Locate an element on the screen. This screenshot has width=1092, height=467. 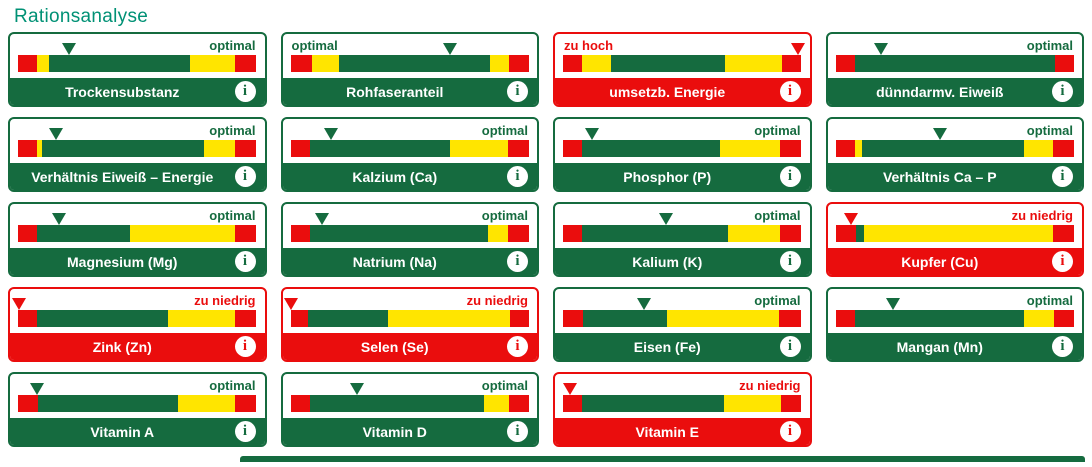
nutrient-name: Rohfaseranteil is located at coordinates (395, 91).